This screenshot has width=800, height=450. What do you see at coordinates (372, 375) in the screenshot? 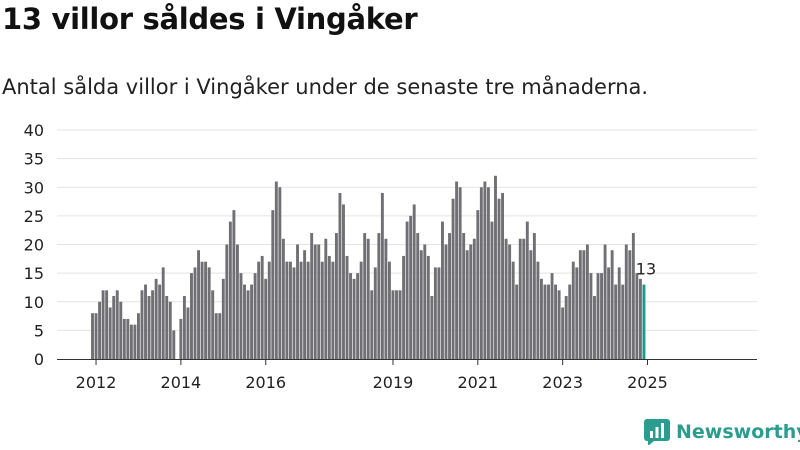
I see `x-axis-ticks: 2012 2014 2016 2019 2021 2023 2025` at bounding box center [372, 375].